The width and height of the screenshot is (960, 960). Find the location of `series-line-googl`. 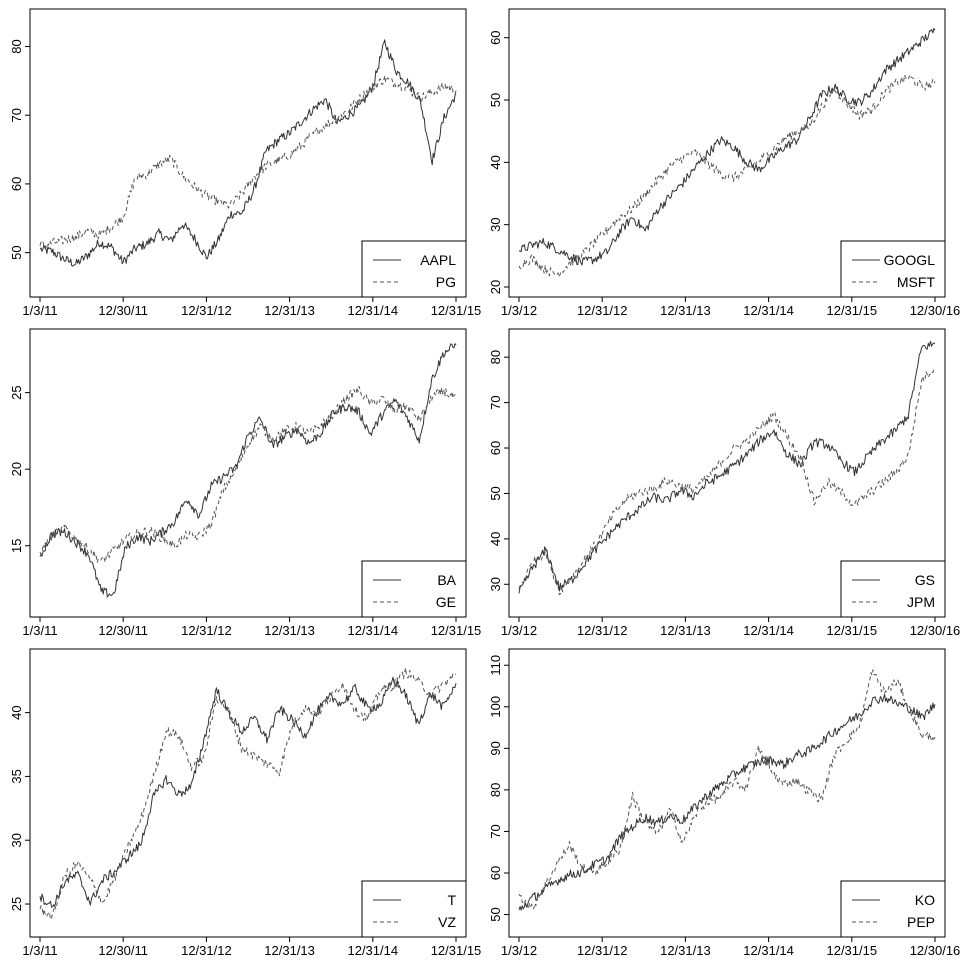

series-line-googl is located at coordinates (727, 146).